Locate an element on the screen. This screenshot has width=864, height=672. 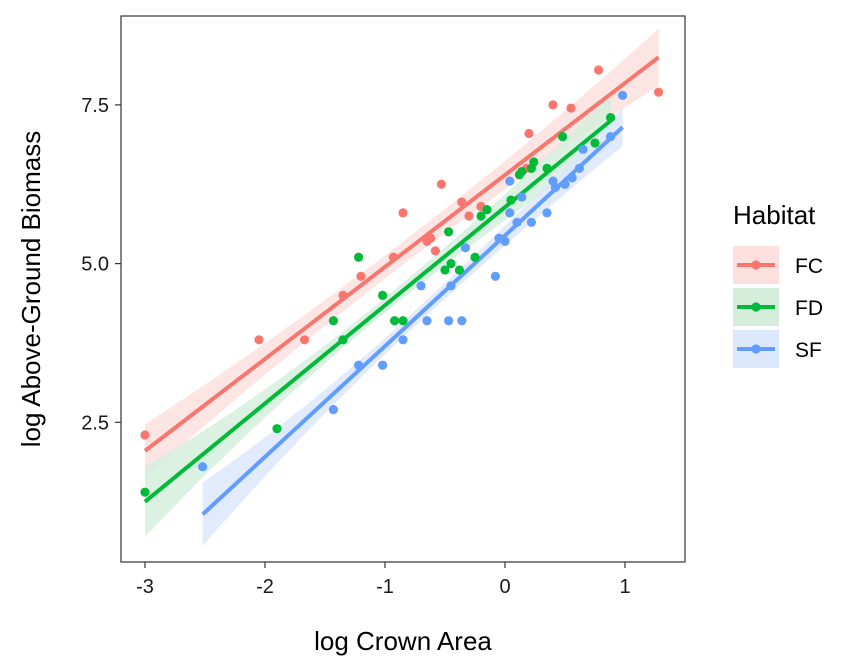
x-tick-label: -1 is located at coordinates (385, 587).